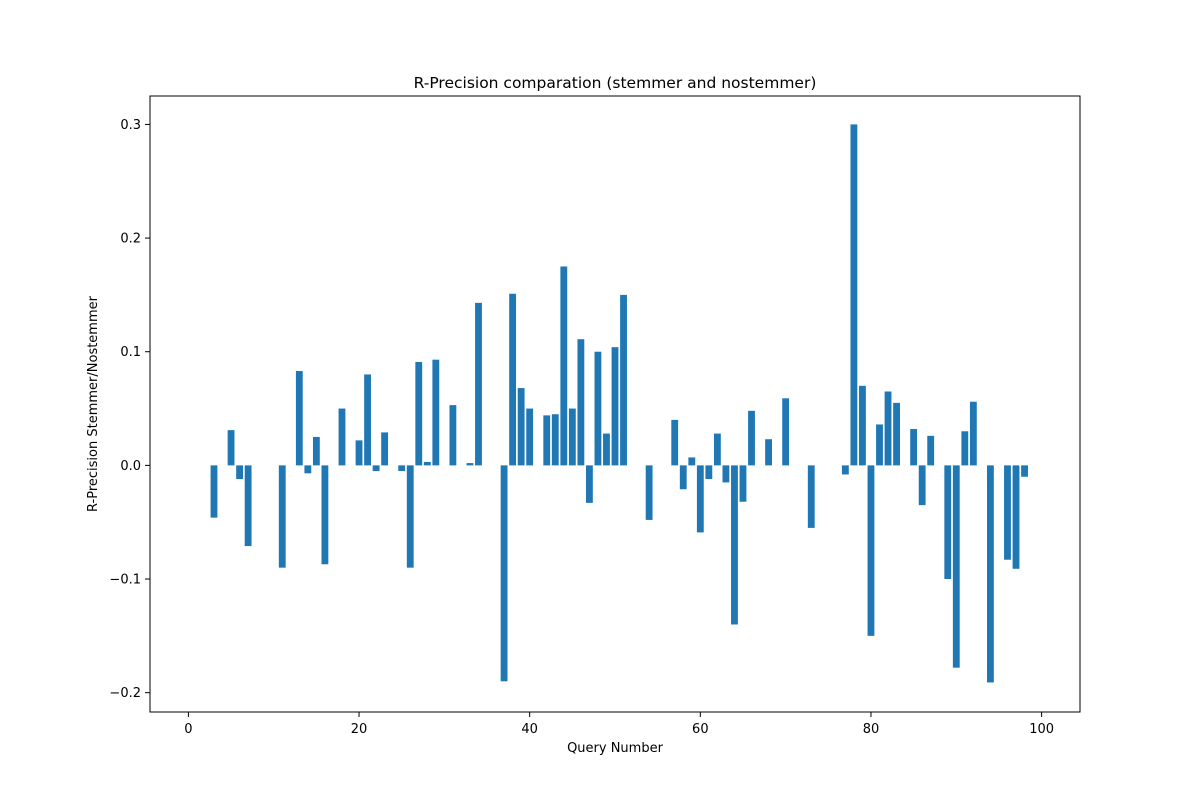  What do you see at coordinates (615, 748) in the screenshot?
I see `x-axis-label: Query Number` at bounding box center [615, 748].